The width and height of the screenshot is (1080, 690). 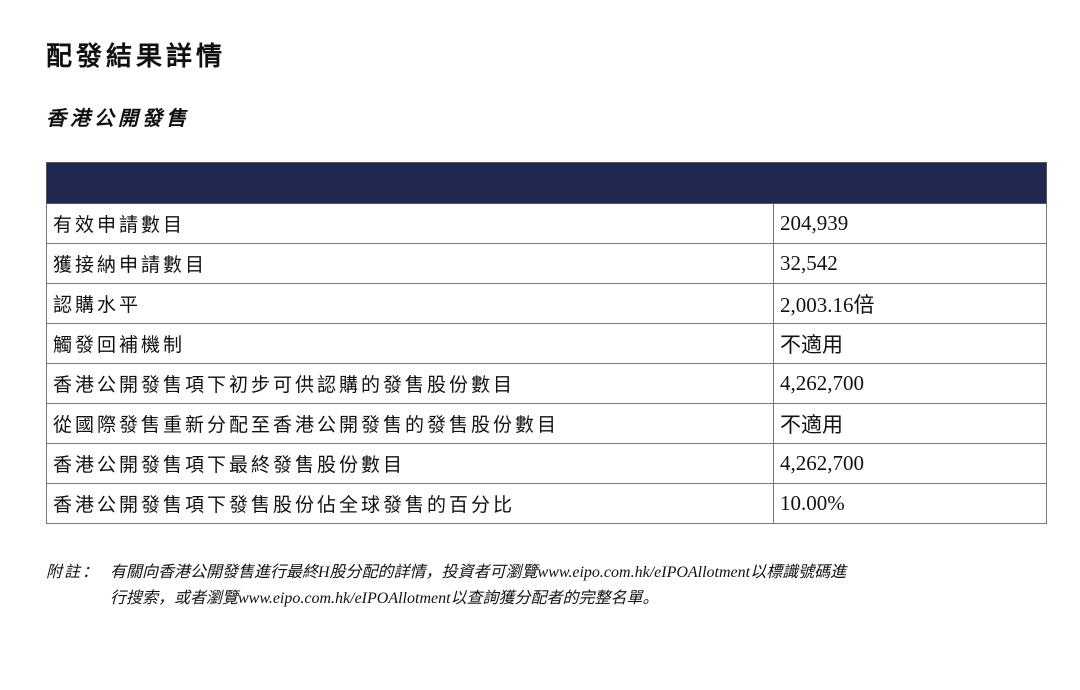 What do you see at coordinates (118, 118) in the screenshot?
I see `section-subtitle: 香港公開發售` at bounding box center [118, 118].